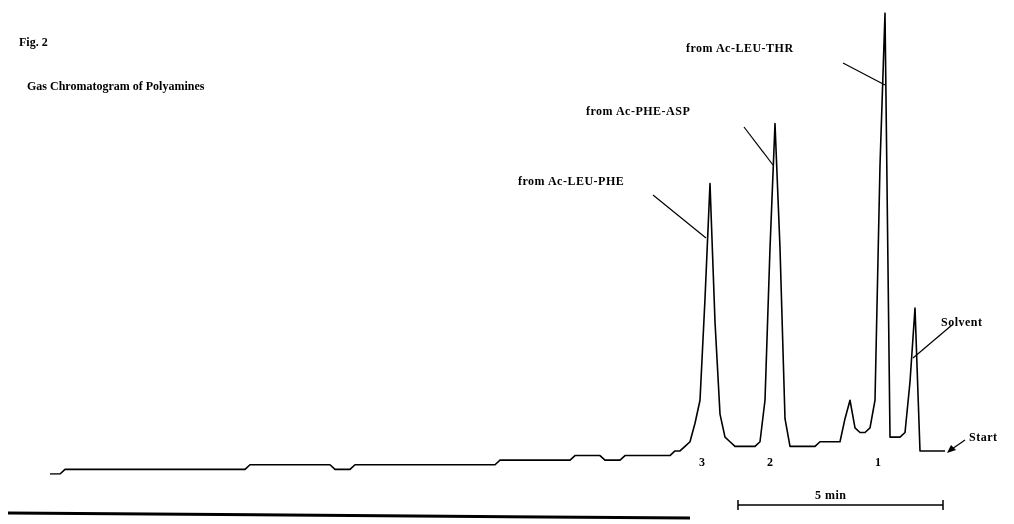  Describe the element at coordinates (638, 111) in the screenshot. I see `annotation: from Ac-PHE-ASP` at that location.